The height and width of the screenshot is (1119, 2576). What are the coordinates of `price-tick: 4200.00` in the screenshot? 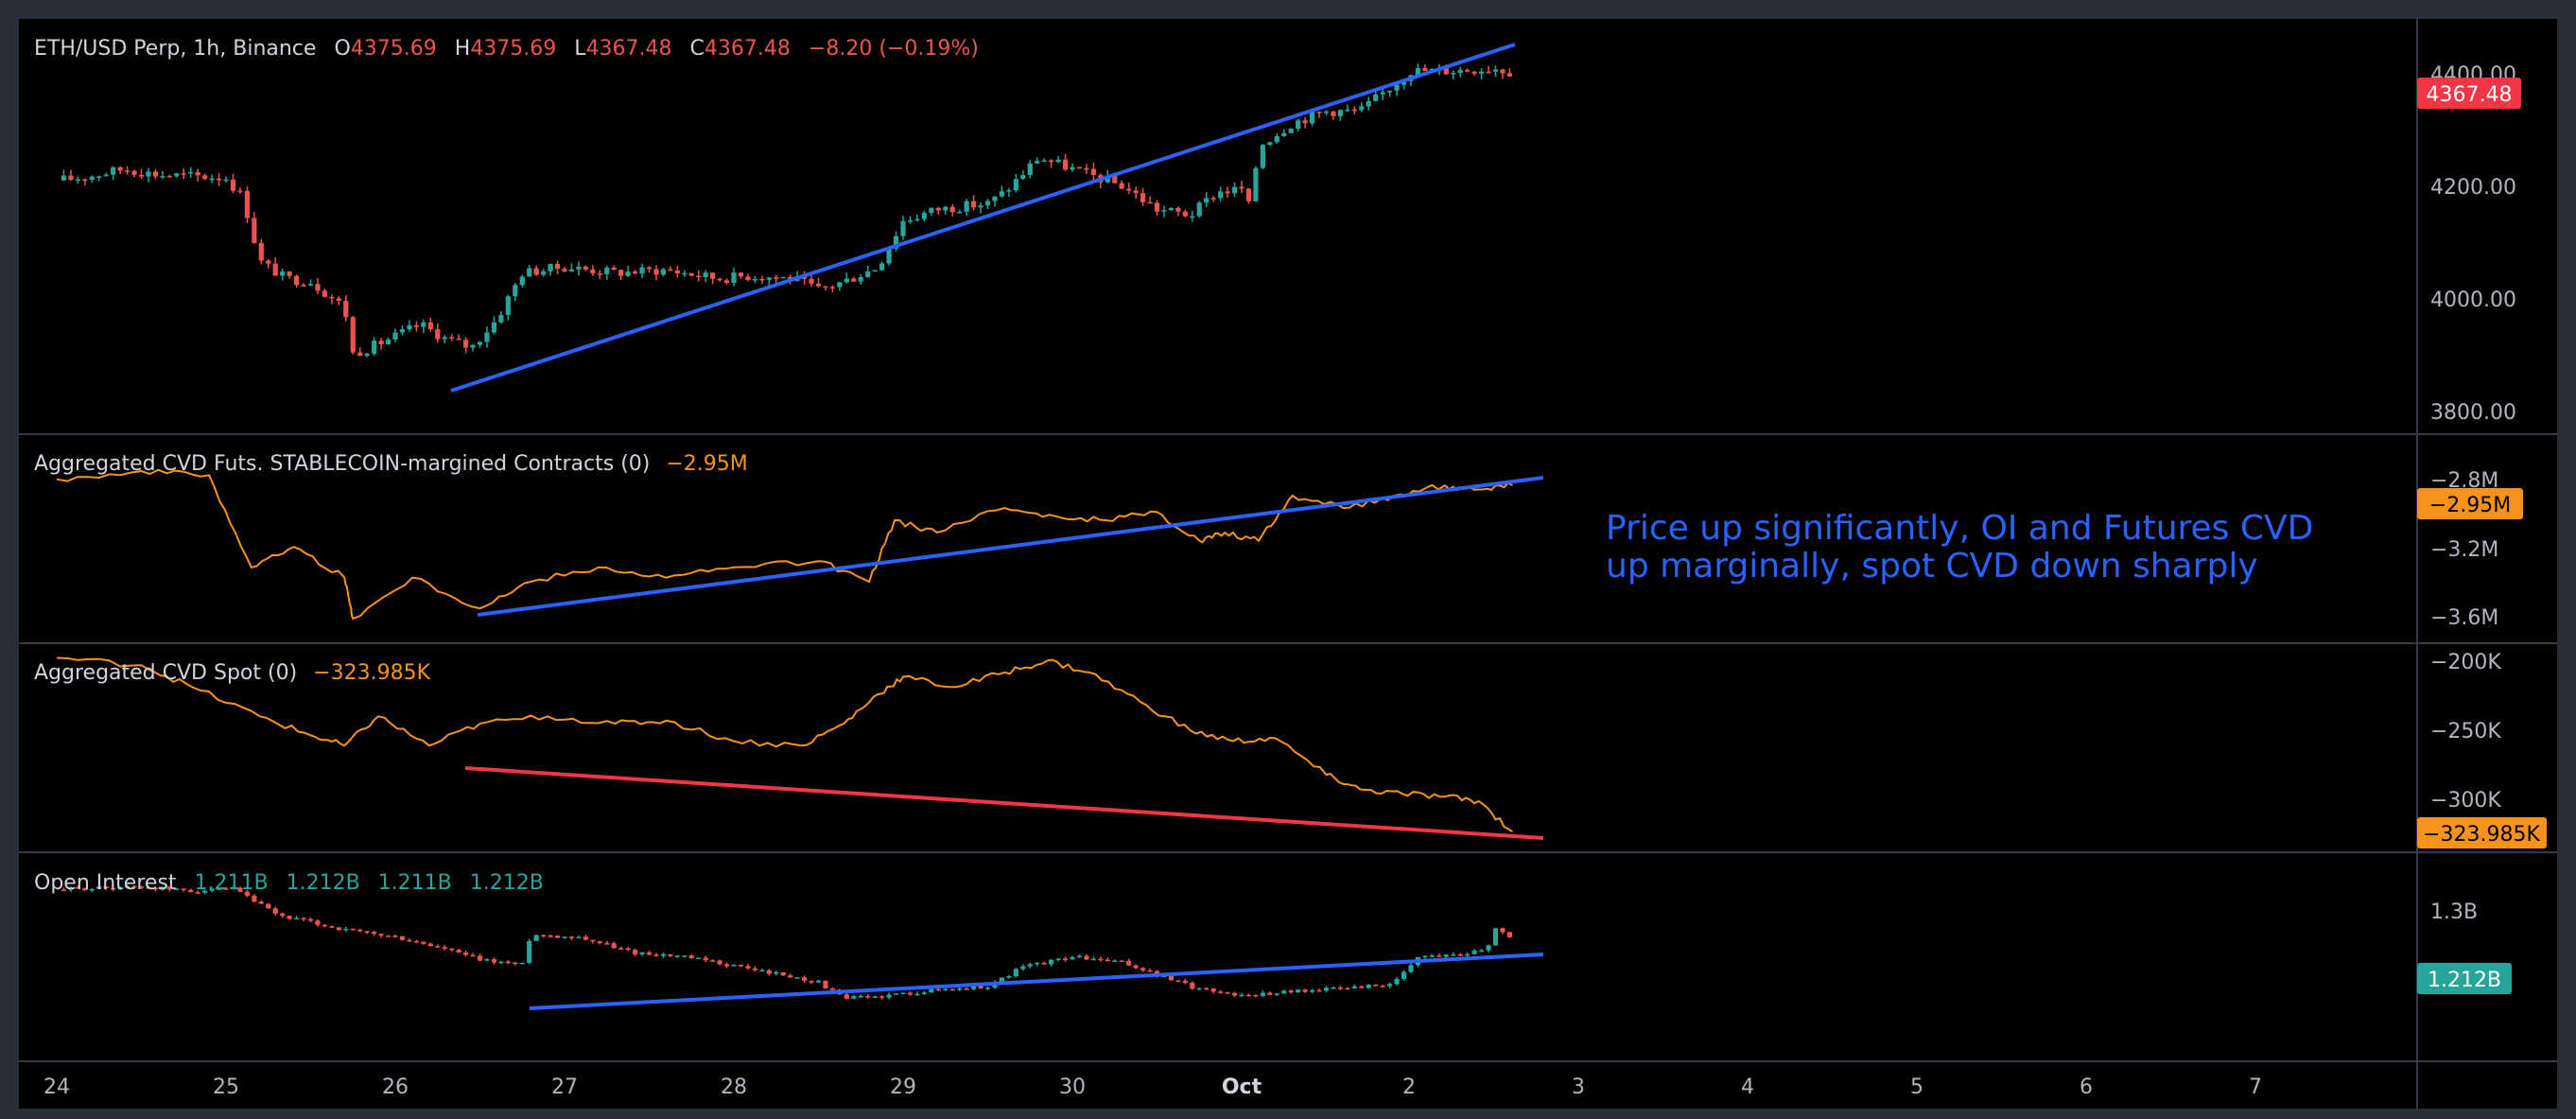 It's located at (2473, 188).